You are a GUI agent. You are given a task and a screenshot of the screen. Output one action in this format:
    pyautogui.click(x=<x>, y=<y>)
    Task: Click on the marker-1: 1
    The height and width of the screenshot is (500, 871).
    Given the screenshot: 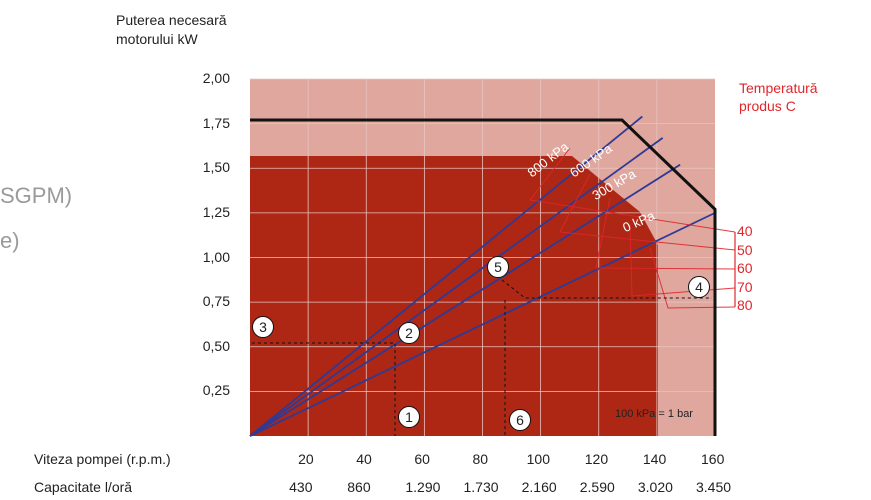 What is the action you would take?
    pyautogui.click(x=409, y=417)
    